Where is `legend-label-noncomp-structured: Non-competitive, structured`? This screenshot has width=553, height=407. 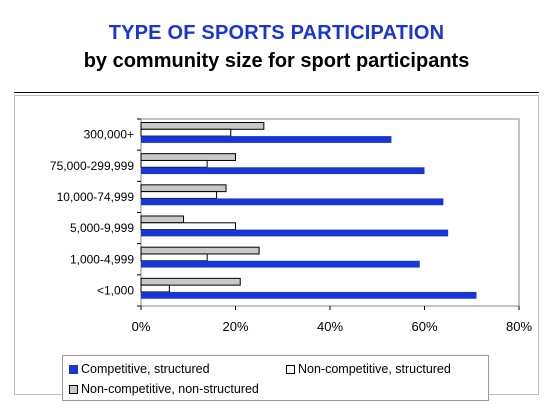
legend-label-noncomp-structured: Non-competitive, structured is located at coordinates (374, 369).